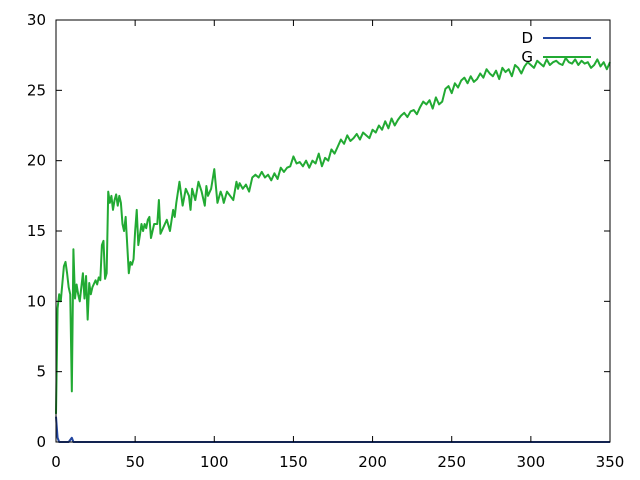  Describe the element at coordinates (36, 231) in the screenshot. I see `y-tick-label: 15` at that location.